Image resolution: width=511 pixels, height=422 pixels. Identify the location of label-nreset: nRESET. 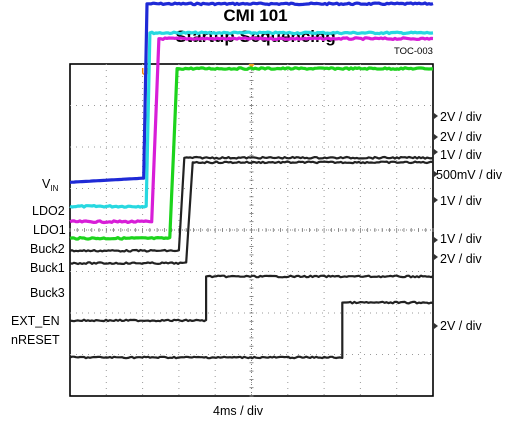
(35, 340).